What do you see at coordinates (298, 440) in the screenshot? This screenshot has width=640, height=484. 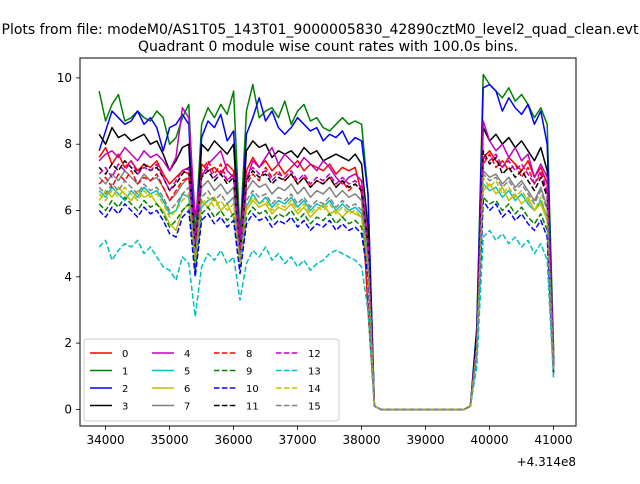 I see `x-tick-label: 37000` at bounding box center [298, 440].